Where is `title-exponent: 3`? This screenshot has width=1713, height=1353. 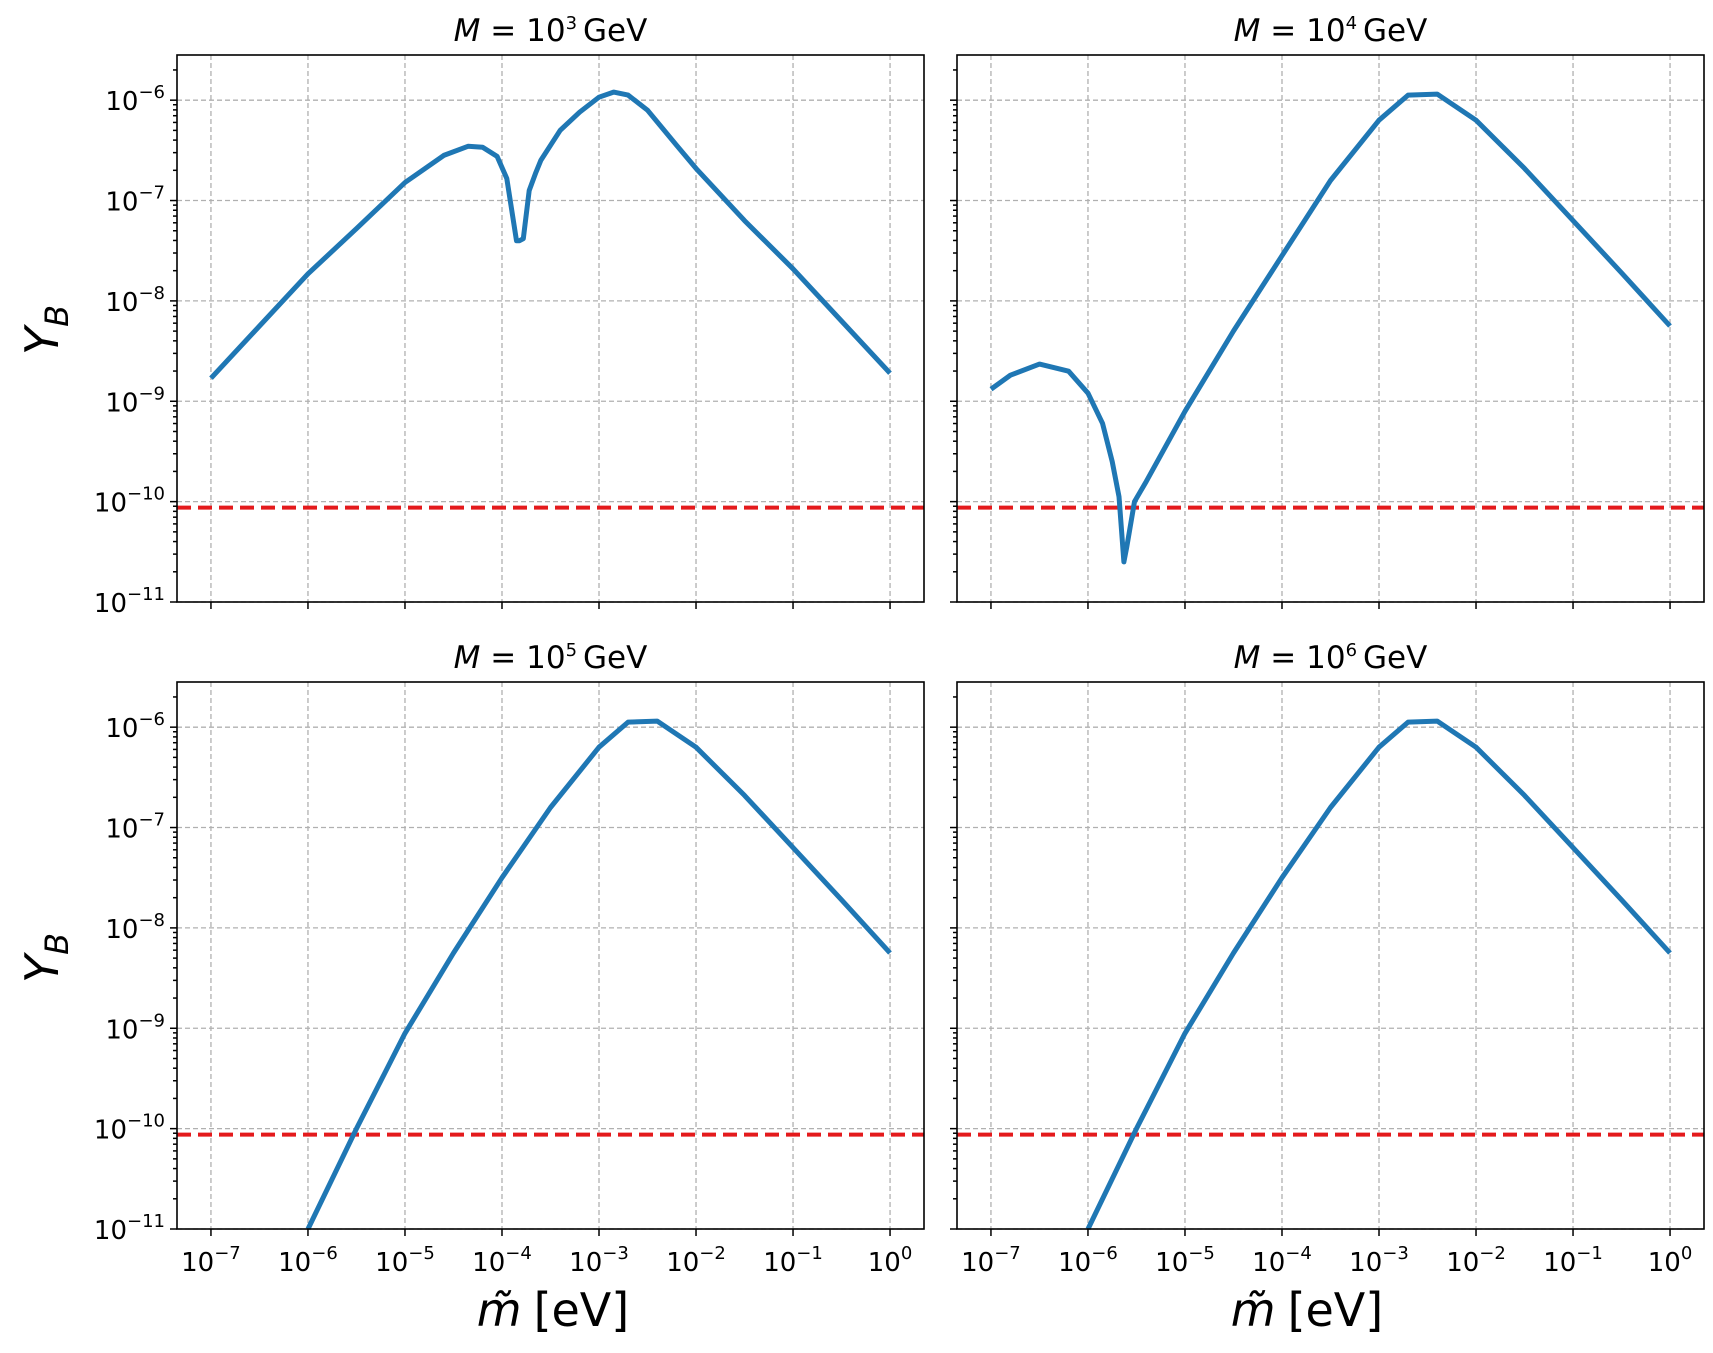
title-exponent: 3 is located at coordinates (571, 23).